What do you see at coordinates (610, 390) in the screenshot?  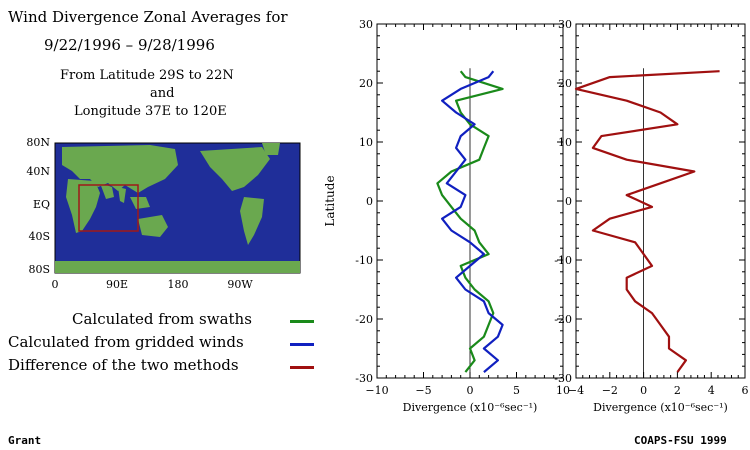 I see `x-tick-label: −2` at bounding box center [610, 390].